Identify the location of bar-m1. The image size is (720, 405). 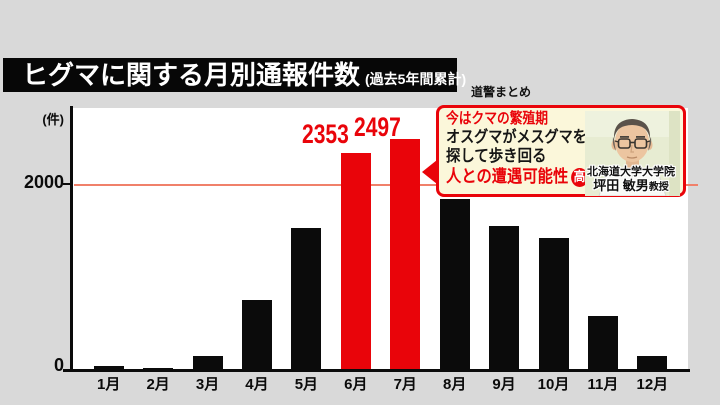
(108, 367).